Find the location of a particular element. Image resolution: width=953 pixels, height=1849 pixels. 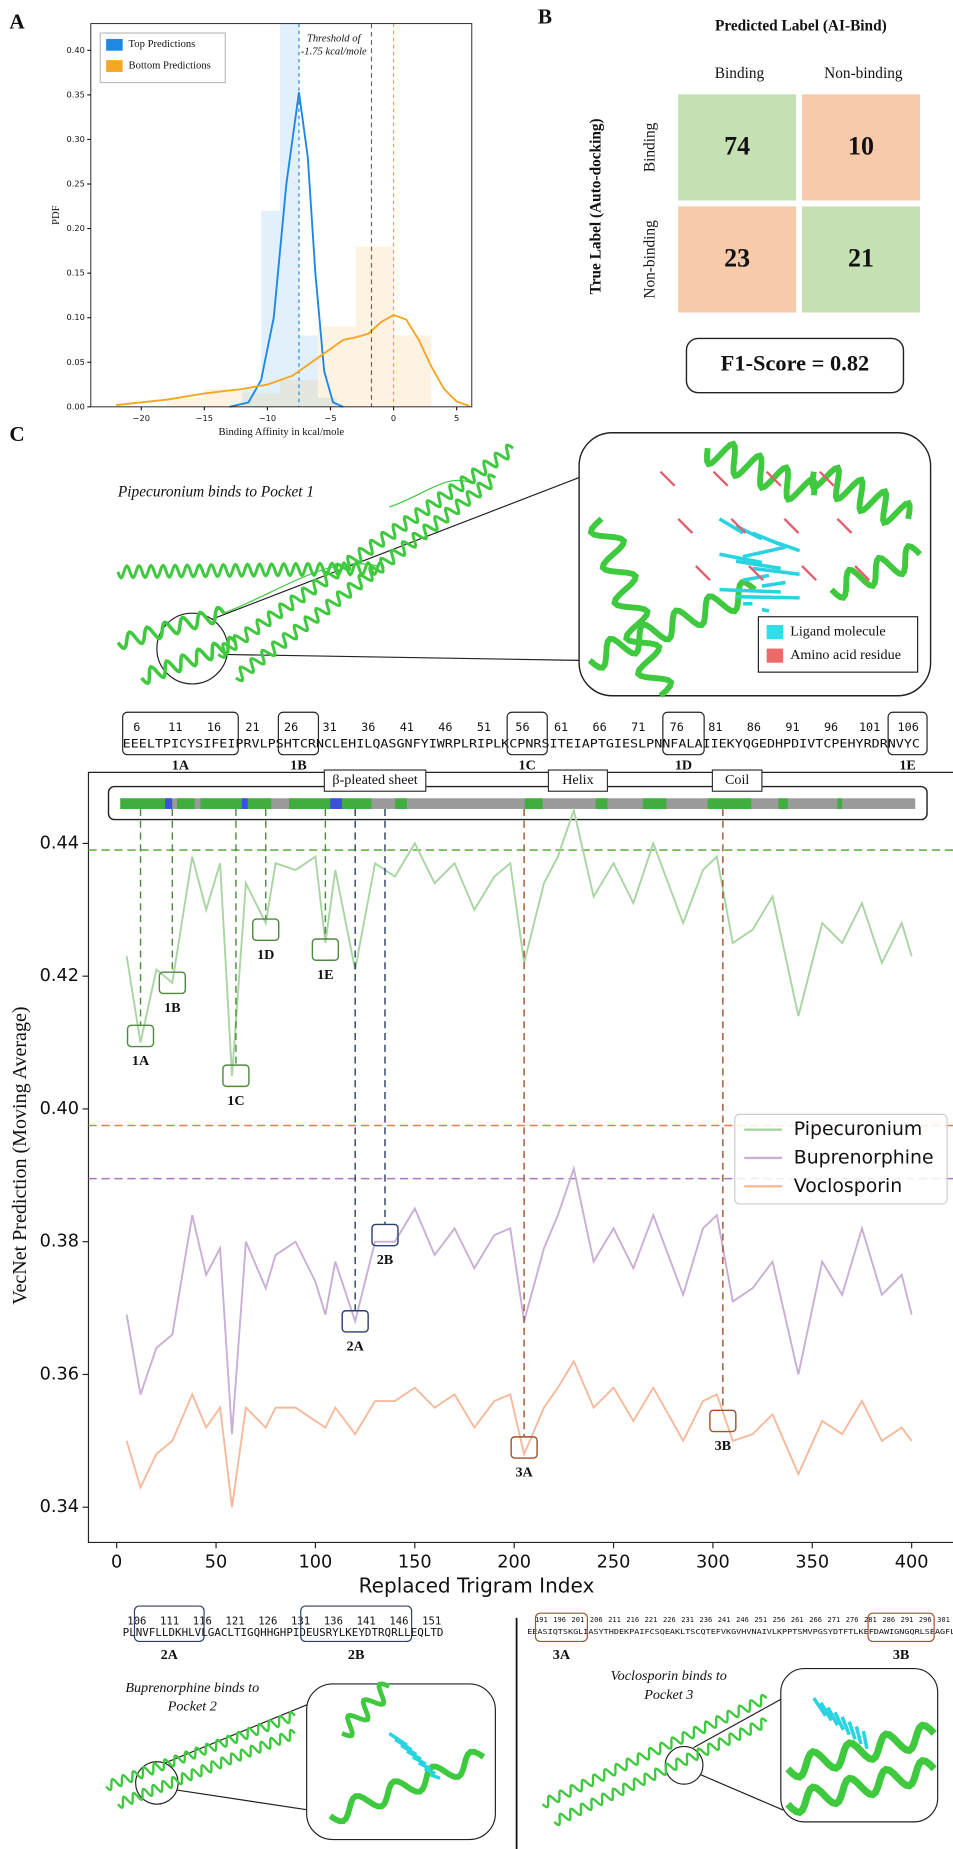

legend-label: Ligand molecule is located at coordinates (837, 631).